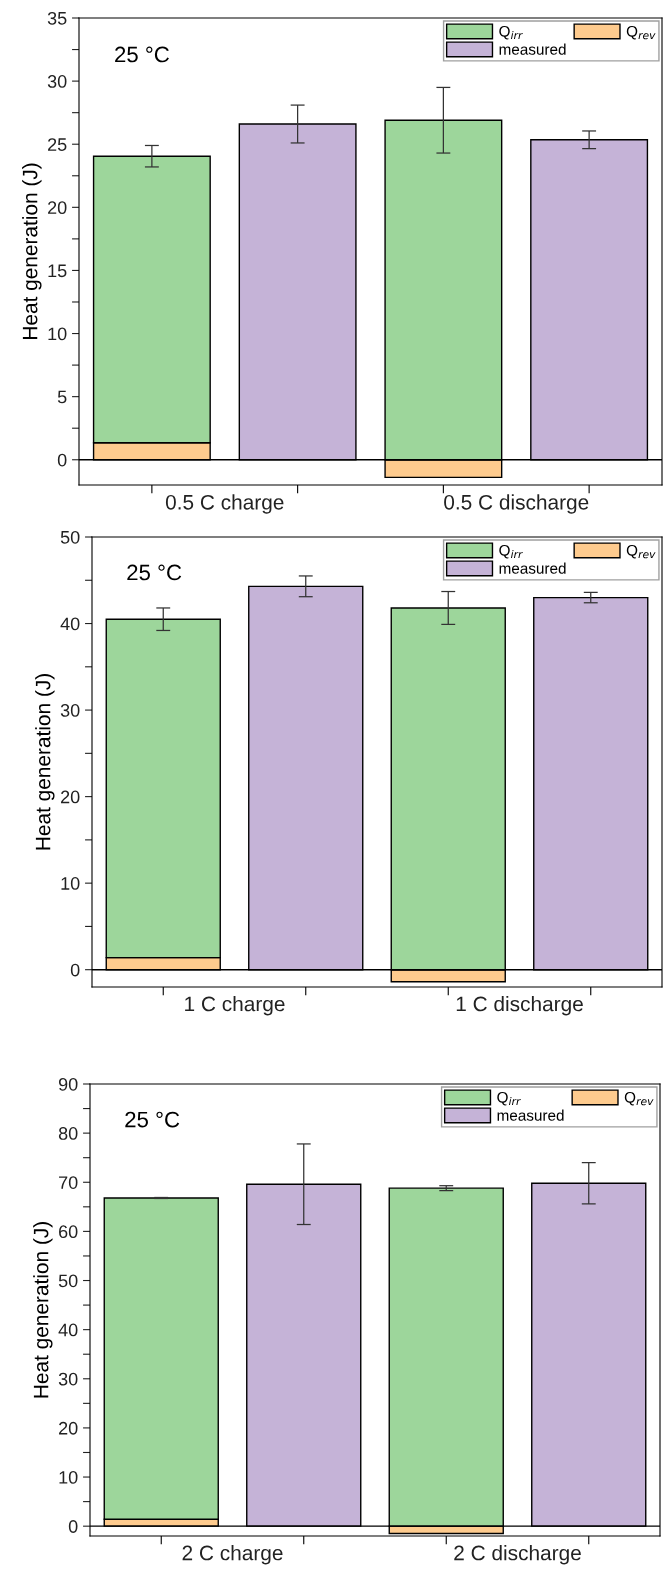 The height and width of the screenshot is (1582, 665). I want to click on y-tick-label: 80, so click(68, 1133).